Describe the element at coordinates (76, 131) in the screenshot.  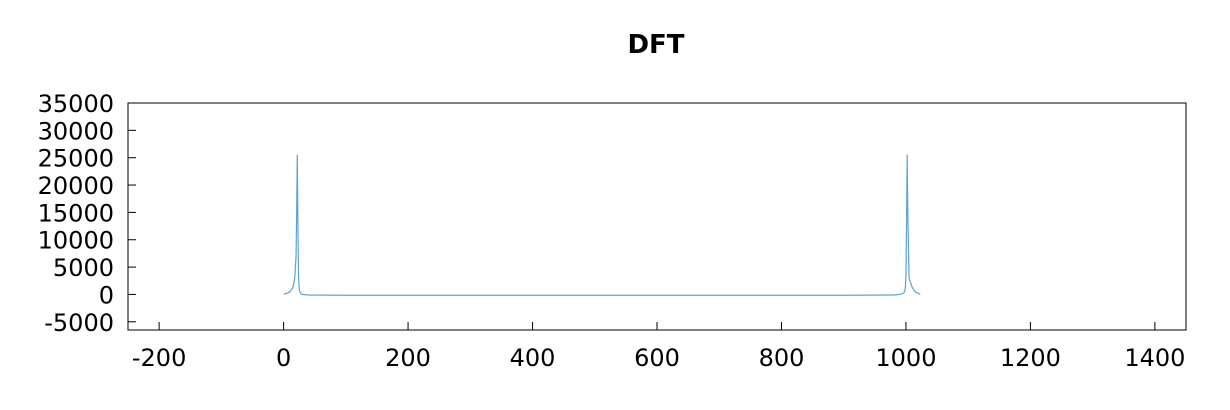
I see `y-tick-label: 30000` at that location.